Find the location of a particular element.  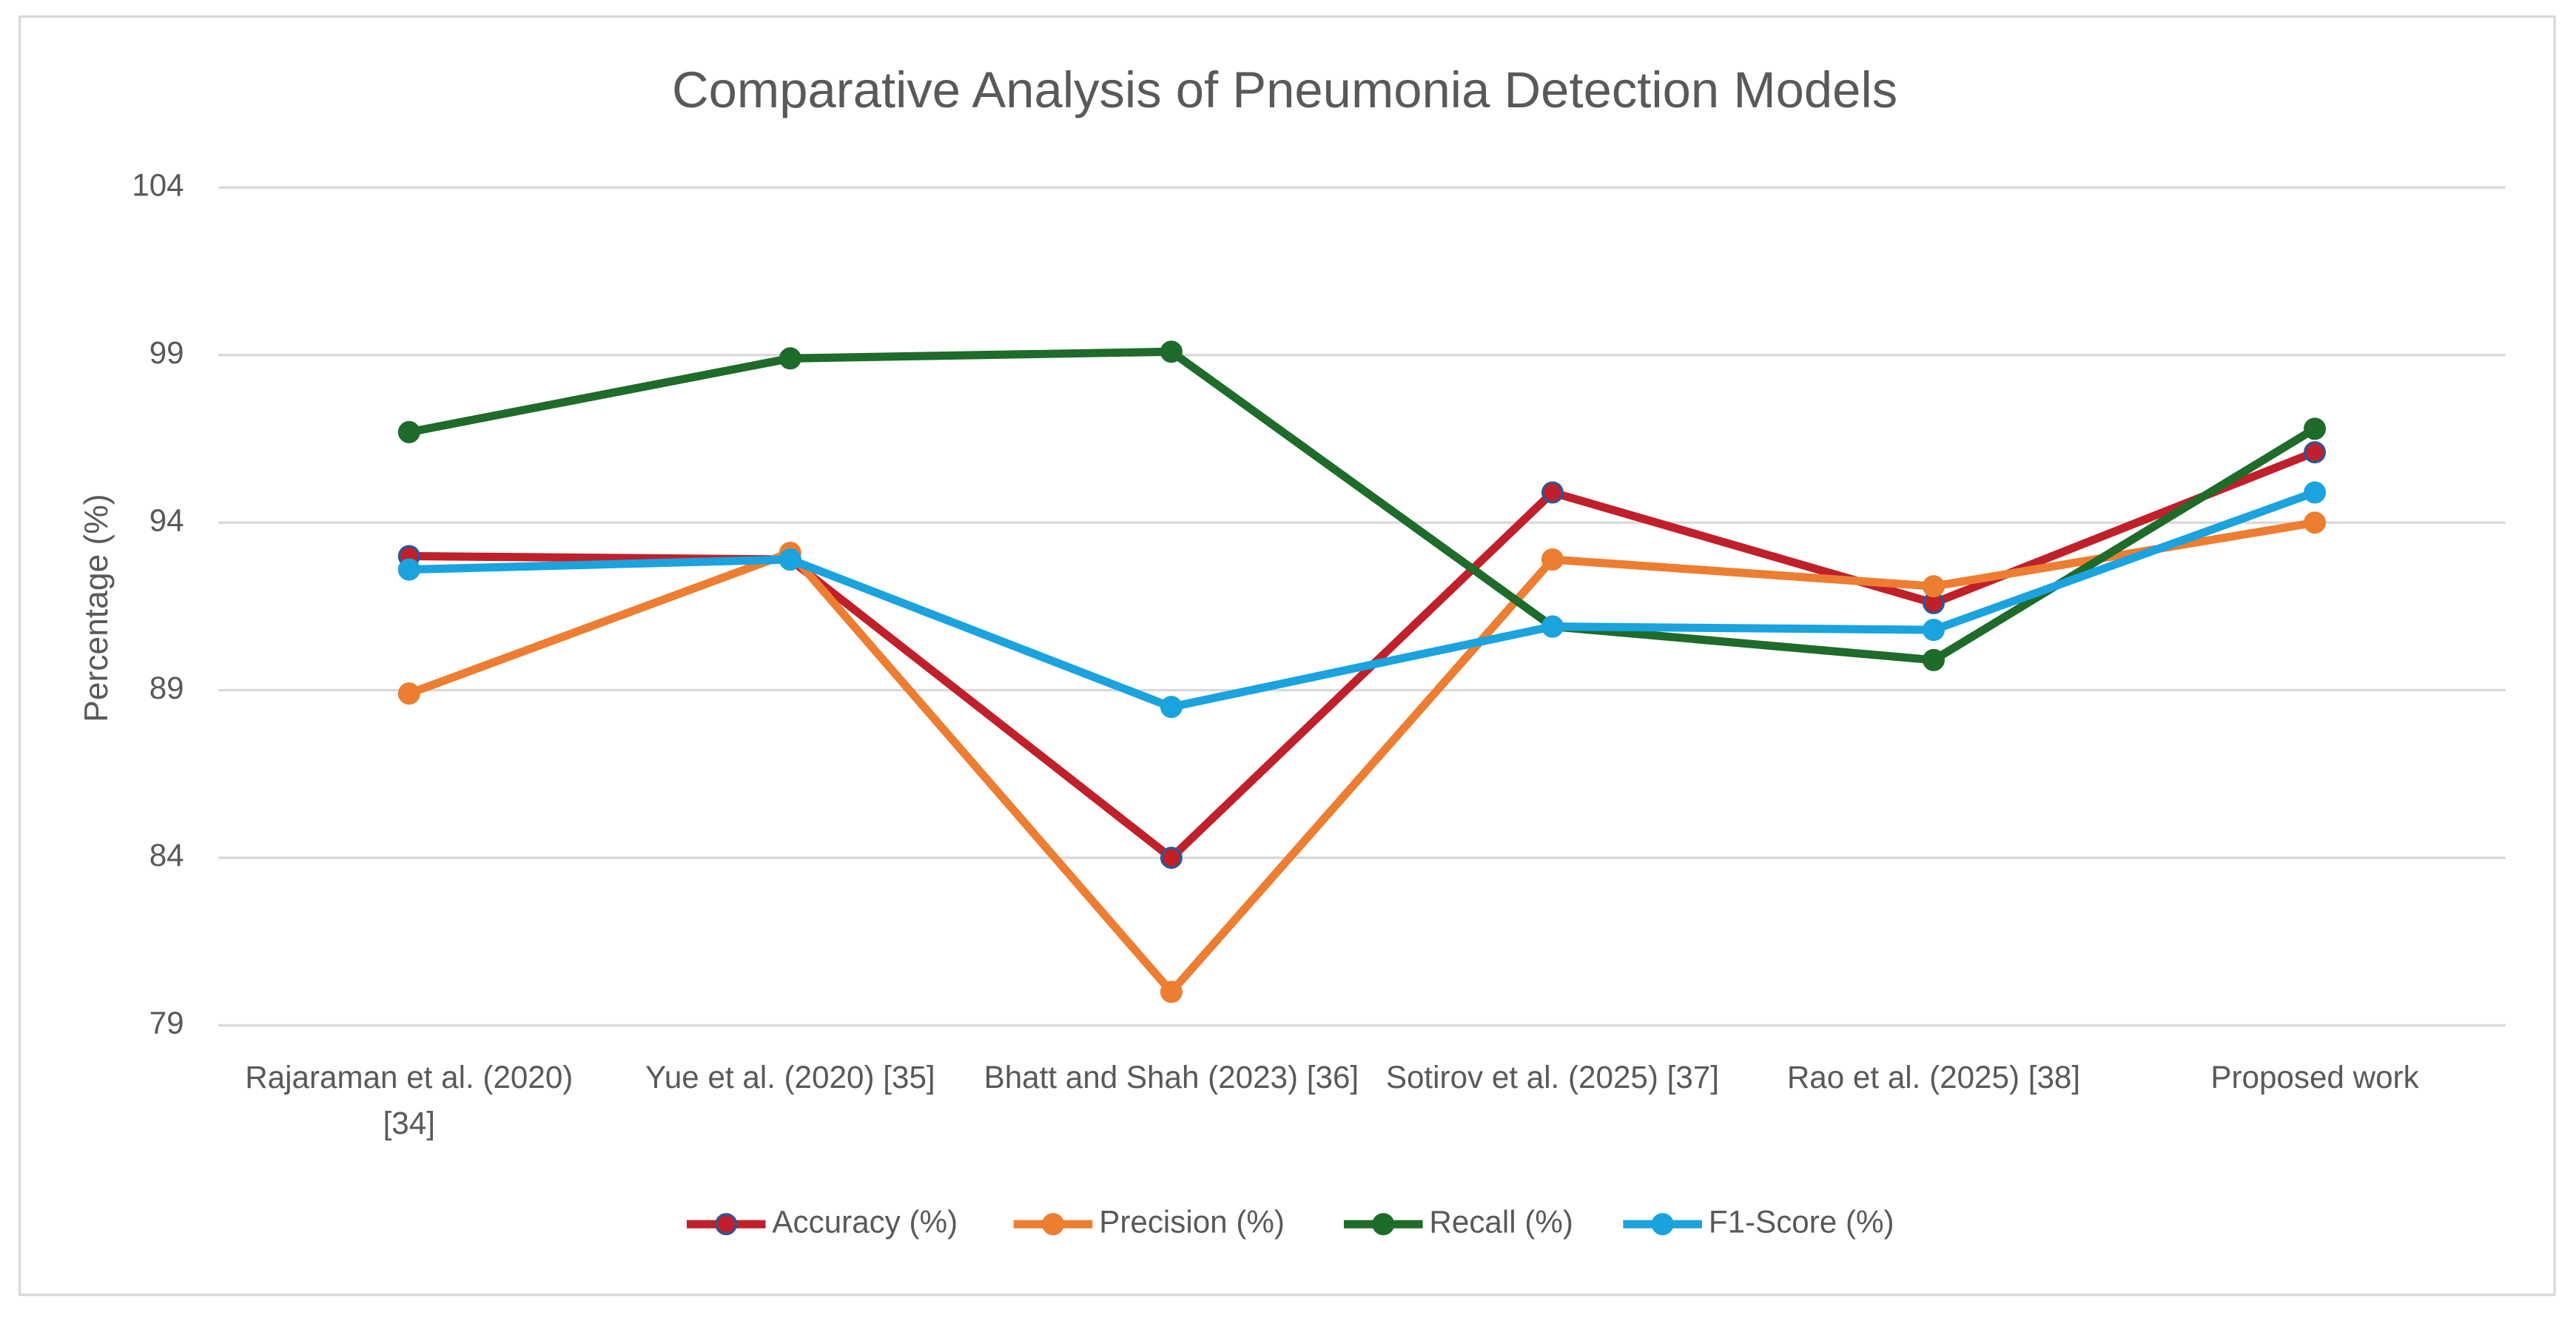

x-tick-label: Yue et al. (2020) [35] is located at coordinates (790, 1078).